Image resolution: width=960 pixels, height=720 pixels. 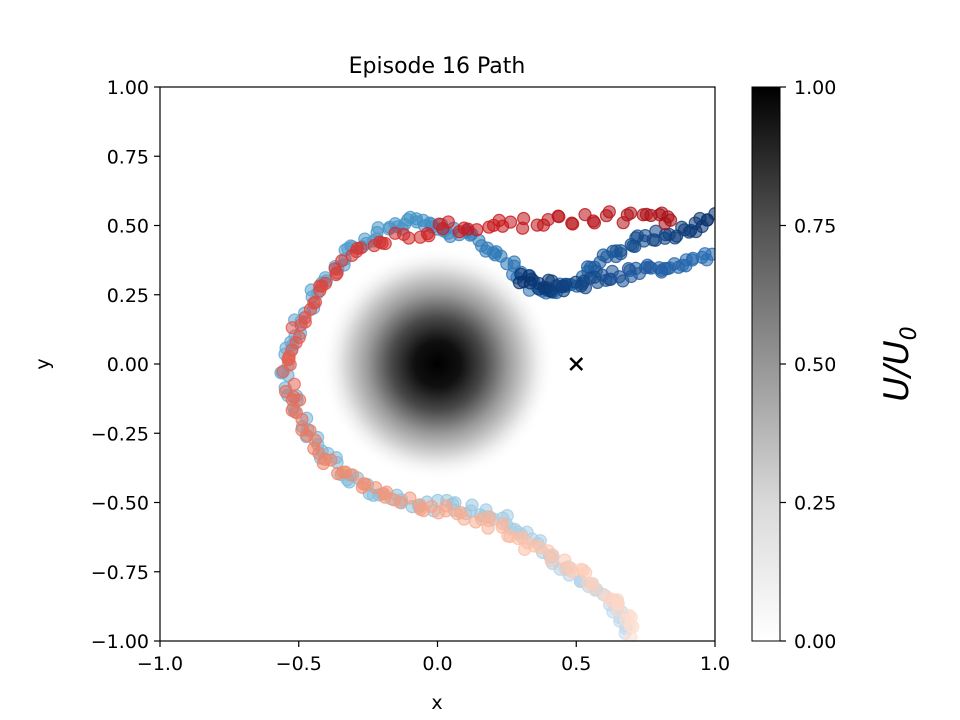 I want to click on potential-blob, so click(x=437, y=364).